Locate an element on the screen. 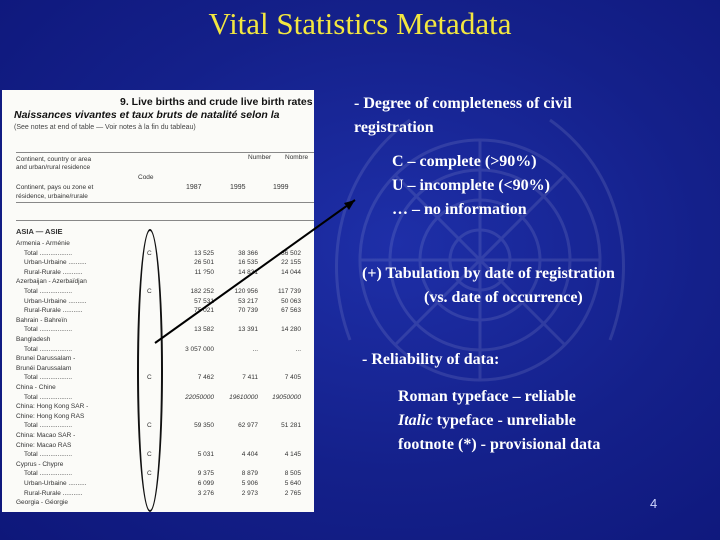 Image resolution: width=720 pixels, height=540 pixels. table-row-label: Cyprus - Chypre is located at coordinates (40, 464).